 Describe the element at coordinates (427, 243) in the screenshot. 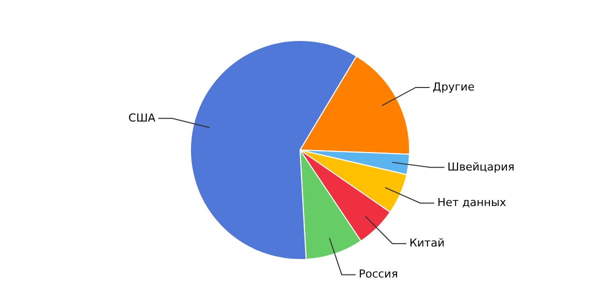

I see `slice-label: Китай` at that location.